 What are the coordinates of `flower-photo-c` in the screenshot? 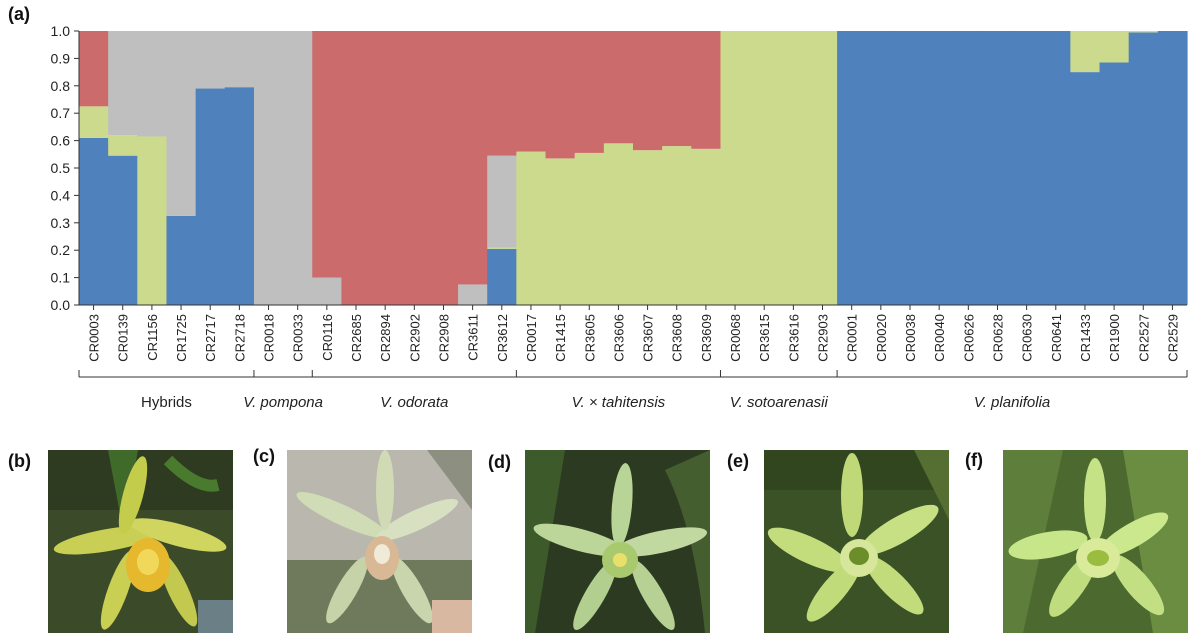 It's located at (379, 541).